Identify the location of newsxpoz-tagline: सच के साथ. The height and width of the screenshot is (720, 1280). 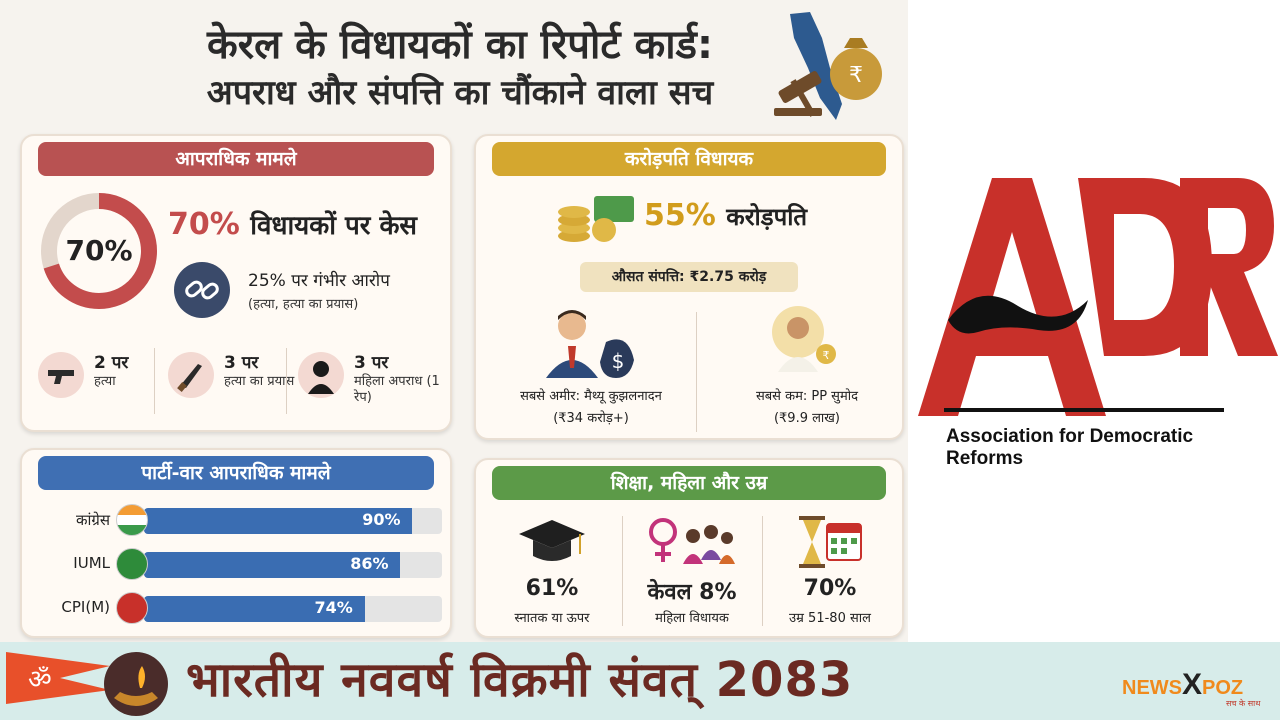
(1243, 703).